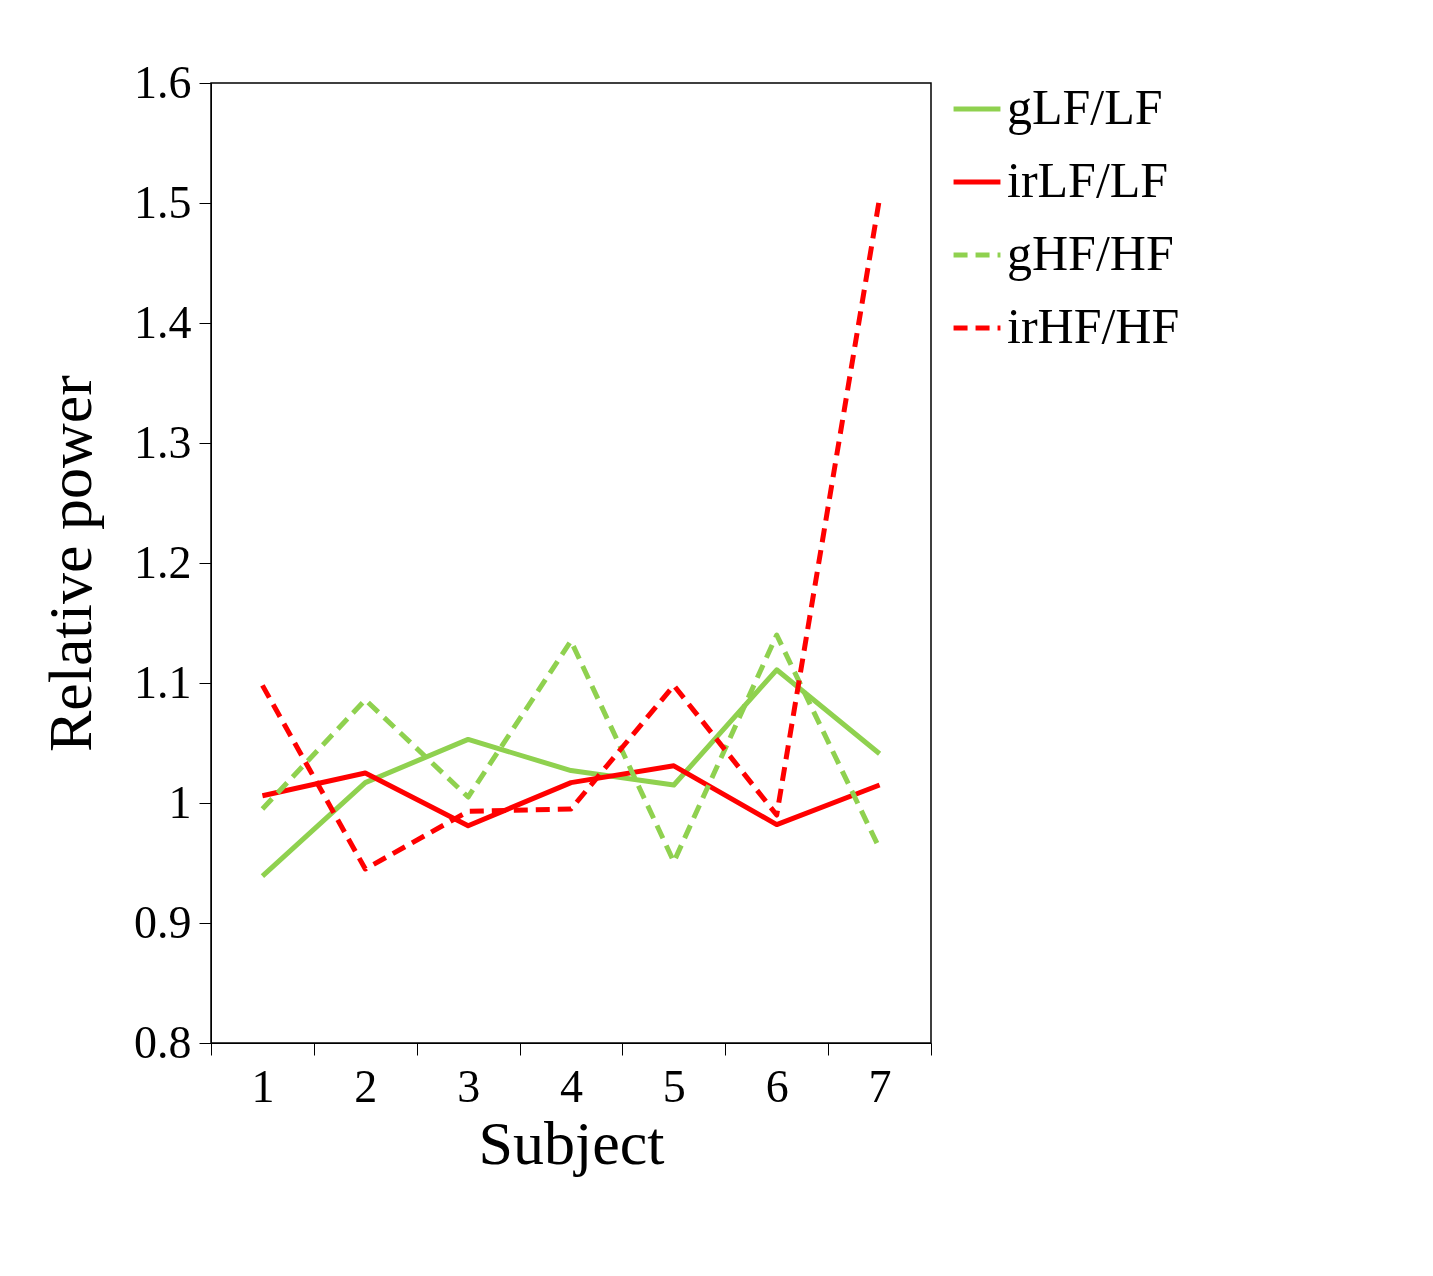  What do you see at coordinates (163, 562) in the screenshot?
I see `y-tick-label: 1.2` at bounding box center [163, 562].